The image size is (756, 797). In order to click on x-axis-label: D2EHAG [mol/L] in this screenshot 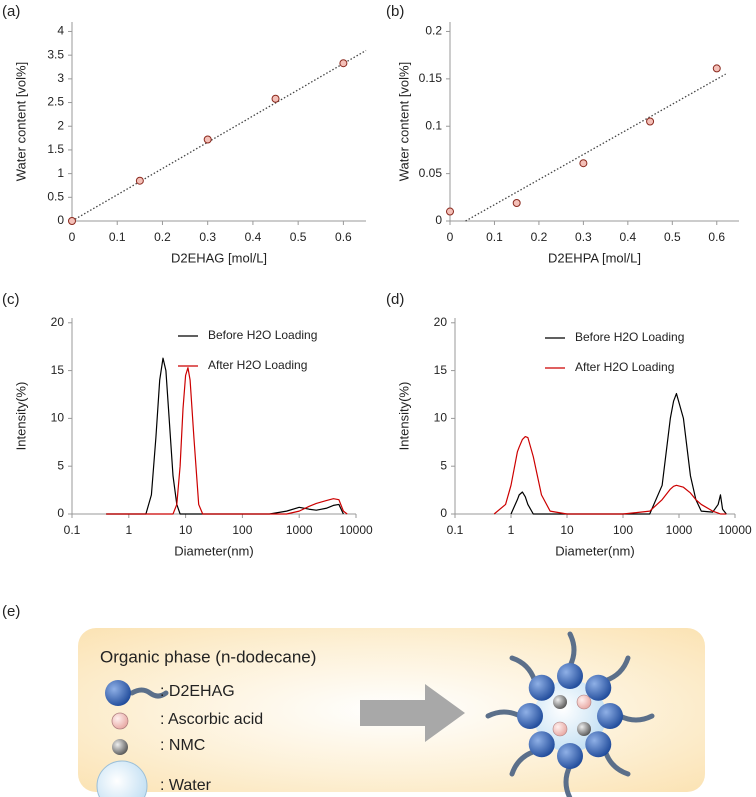, I will do `click(219, 257)`.